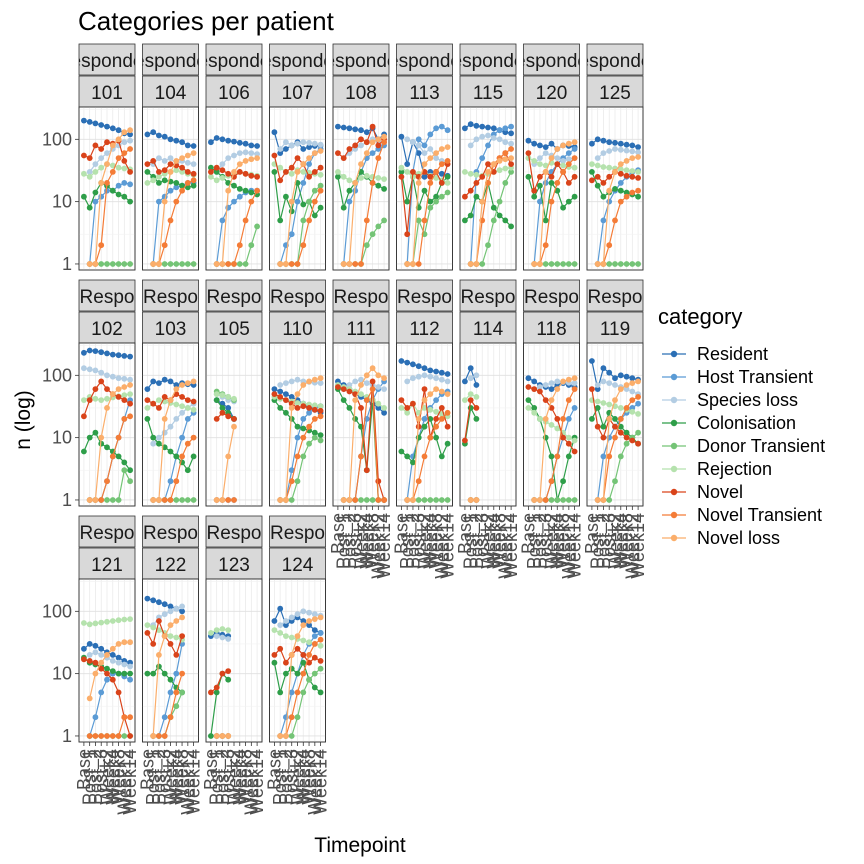 The height and width of the screenshot is (864, 864). I want to click on legend-item-novel: Novel, so click(702, 492).